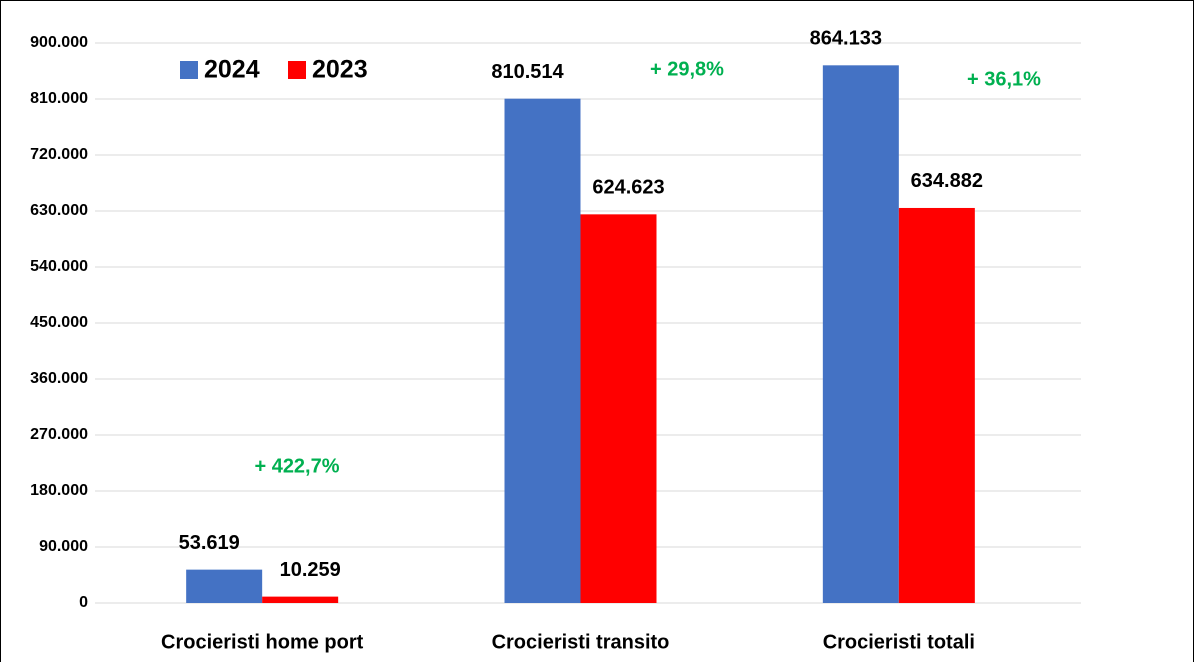  I want to click on y-tick-label: 450.000, so click(59, 322).